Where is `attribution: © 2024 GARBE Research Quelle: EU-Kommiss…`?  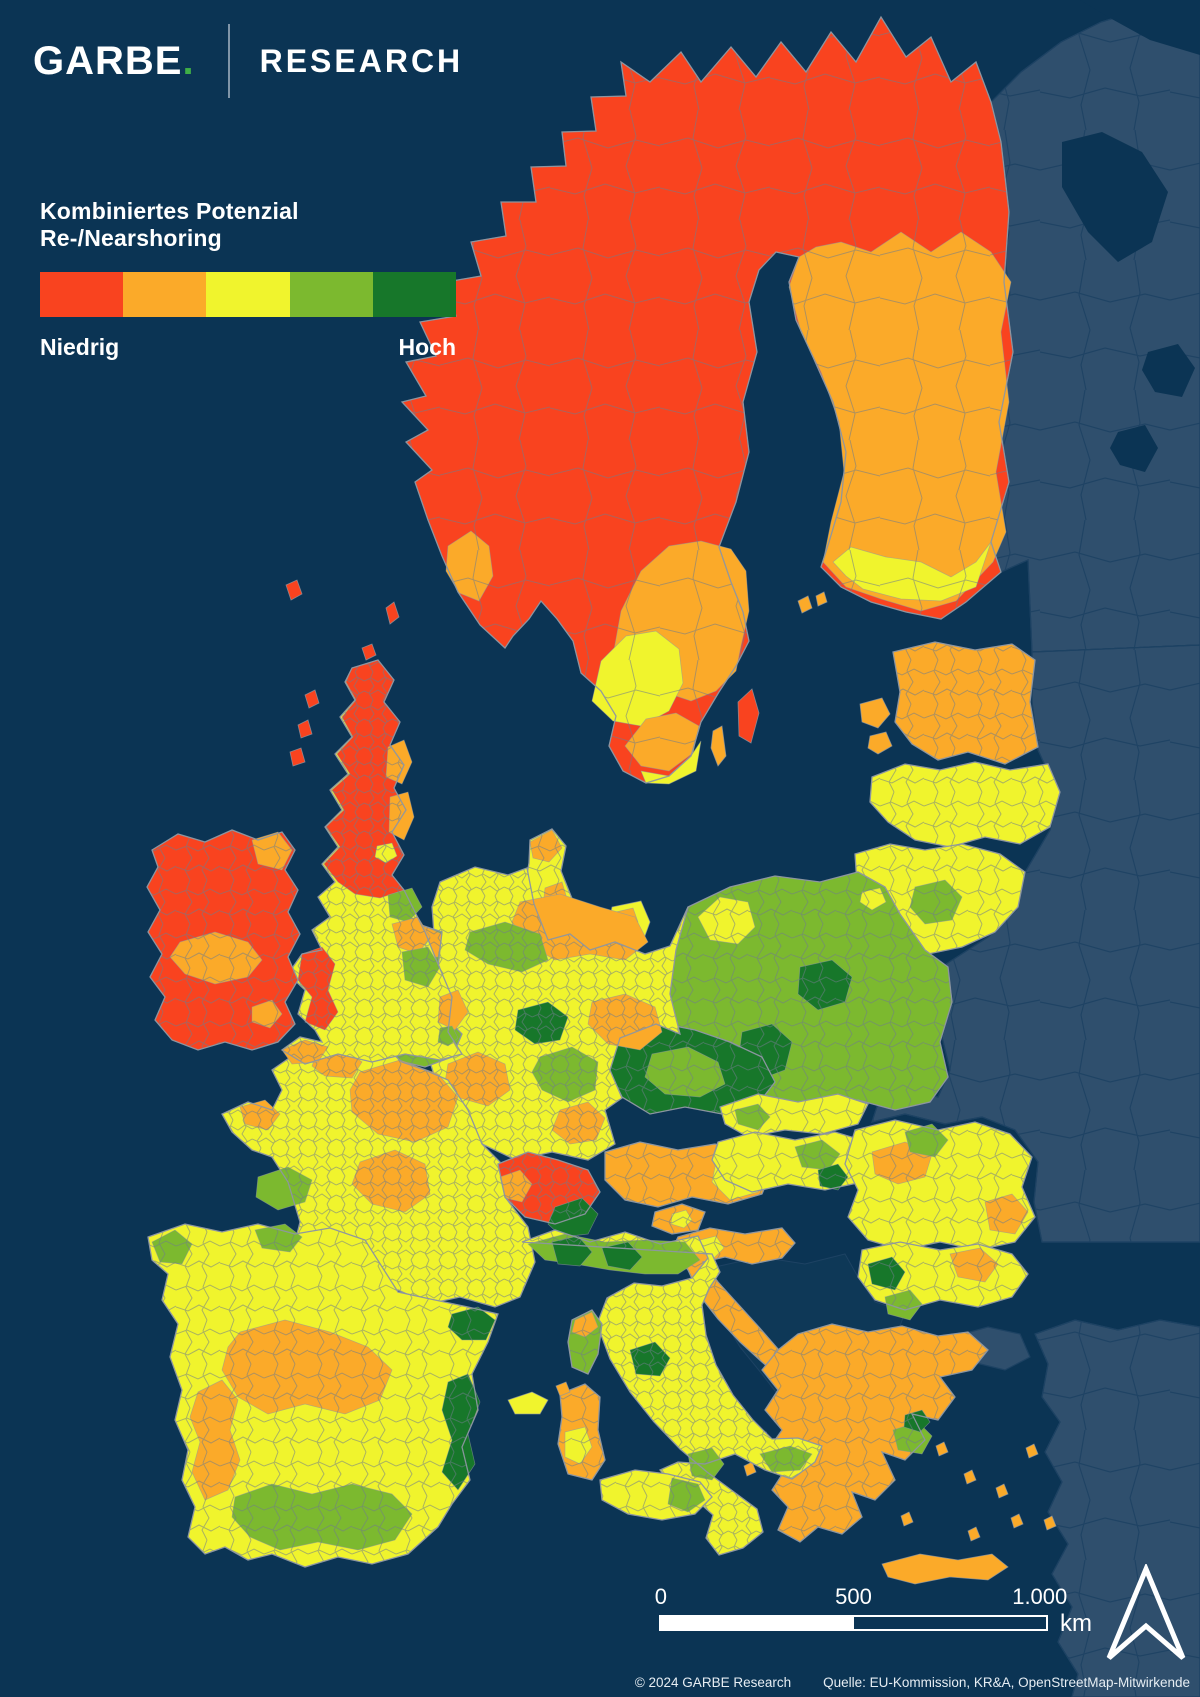
attribution: © 2024 GARBE Research Quelle: EU-Kommiss… is located at coordinates (912, 1682).